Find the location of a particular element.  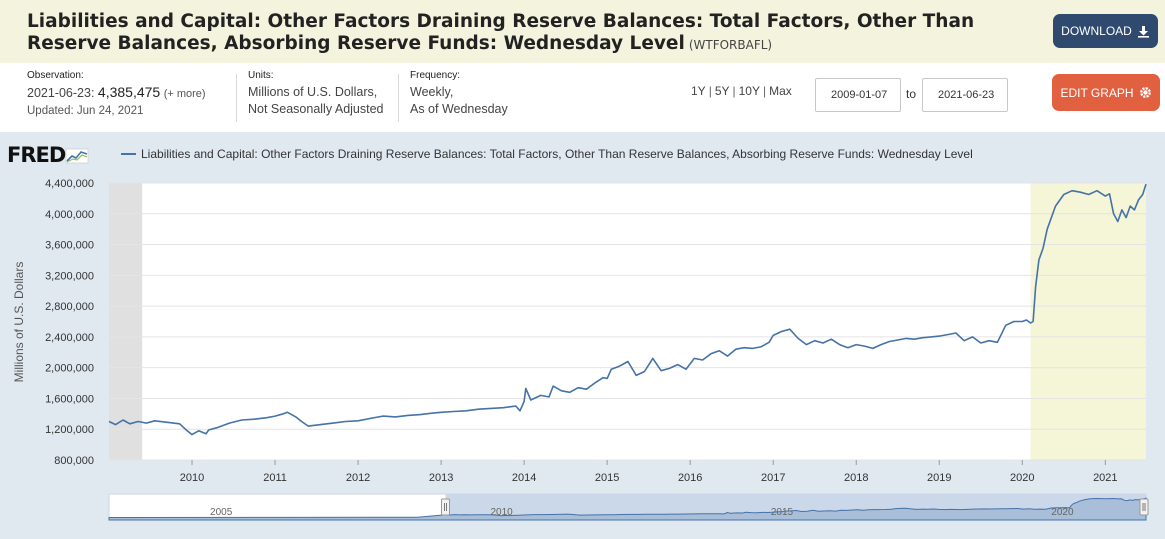

frequency-line2: As of Wednesday is located at coordinates (459, 109).